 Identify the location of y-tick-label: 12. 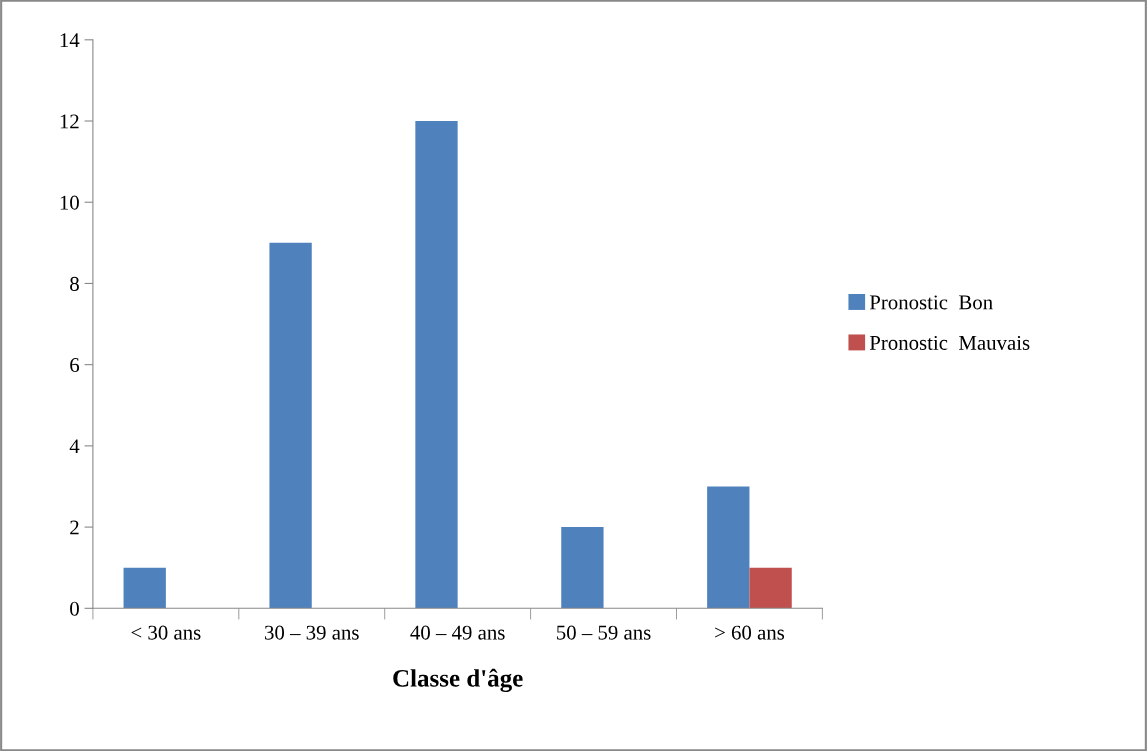
(69, 121).